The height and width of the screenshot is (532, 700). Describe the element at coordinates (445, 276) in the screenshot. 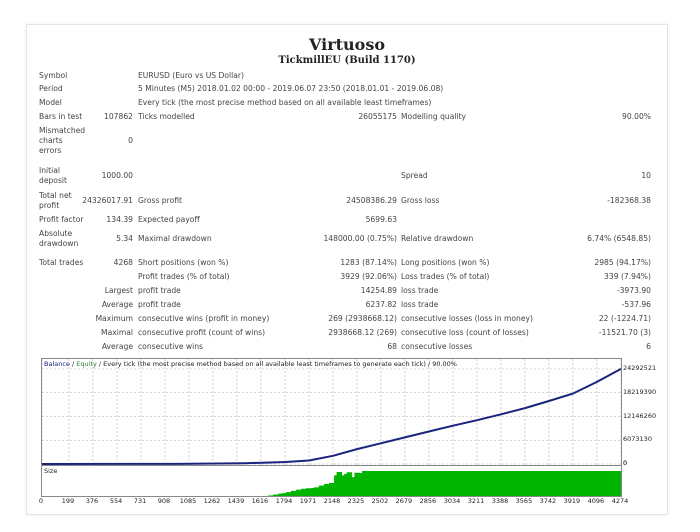

I see `ltrades-label: Loss trades (% of total)` at that location.